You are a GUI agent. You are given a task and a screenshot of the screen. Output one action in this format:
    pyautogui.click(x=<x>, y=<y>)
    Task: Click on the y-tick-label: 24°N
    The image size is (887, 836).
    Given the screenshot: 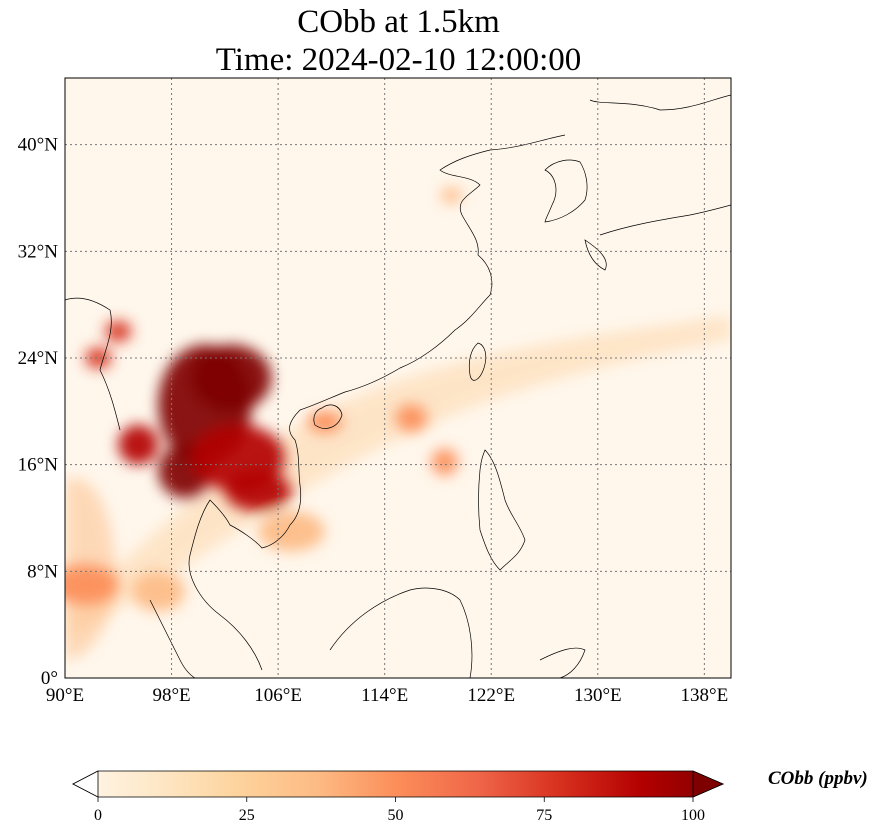 What is the action you would take?
    pyautogui.click(x=38, y=358)
    